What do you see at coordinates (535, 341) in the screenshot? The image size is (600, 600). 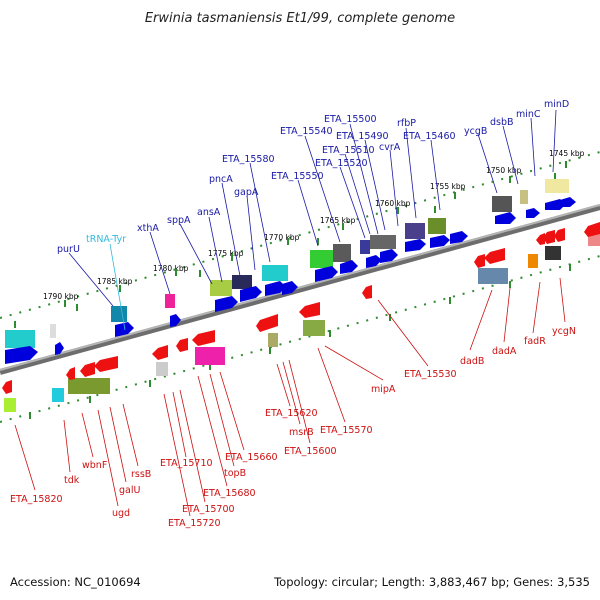 I see `gene-label: fadR` at bounding box center [535, 341].